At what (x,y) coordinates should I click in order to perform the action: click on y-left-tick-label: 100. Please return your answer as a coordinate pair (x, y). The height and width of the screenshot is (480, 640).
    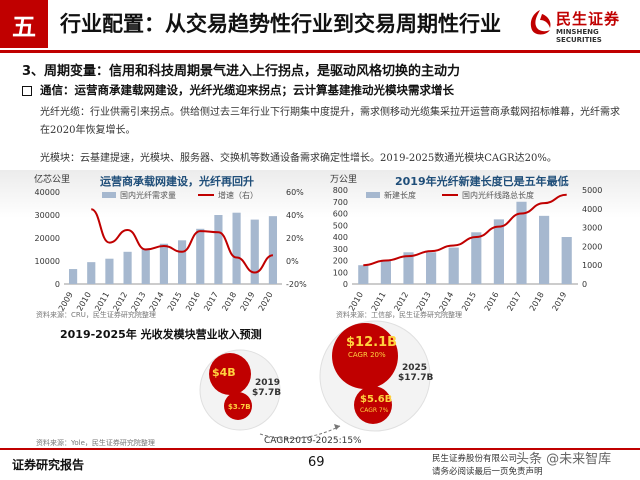
    Looking at the image, I should click on (340, 272).